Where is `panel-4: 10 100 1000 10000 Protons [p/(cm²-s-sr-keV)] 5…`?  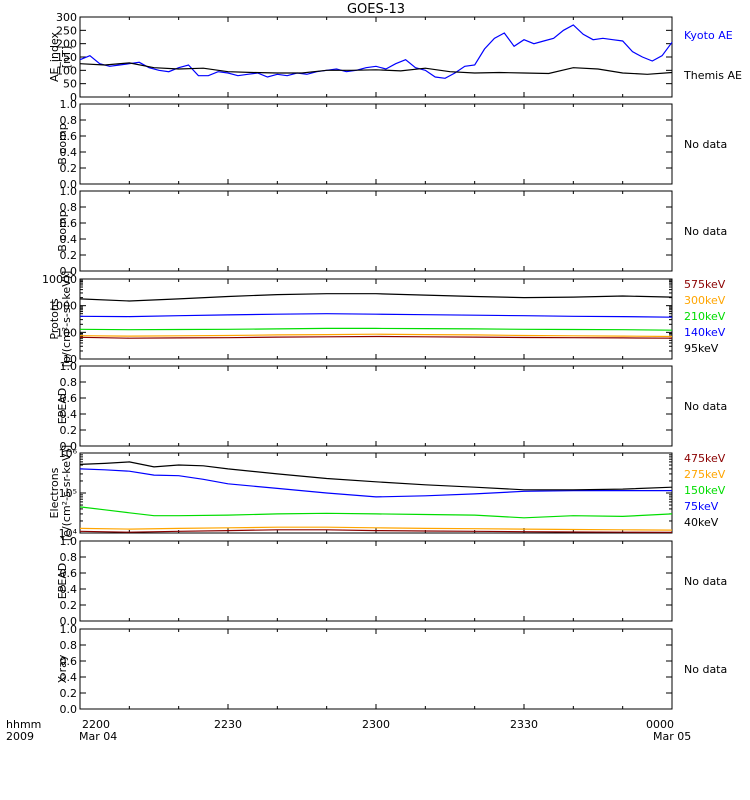
panel-4: 10 100 1000 10000 Protons [p/(cm²-s-sr-keV)] 5… is located at coordinates (384, 319).